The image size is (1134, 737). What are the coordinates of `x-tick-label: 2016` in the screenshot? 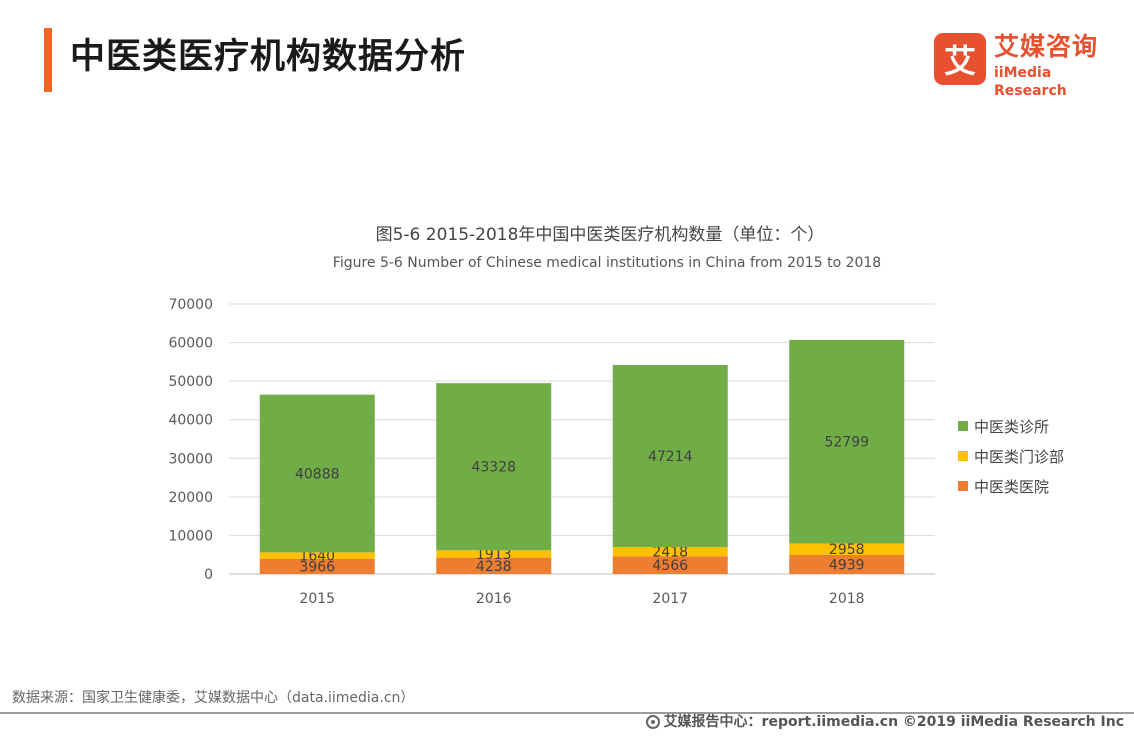 It's located at (494, 599).